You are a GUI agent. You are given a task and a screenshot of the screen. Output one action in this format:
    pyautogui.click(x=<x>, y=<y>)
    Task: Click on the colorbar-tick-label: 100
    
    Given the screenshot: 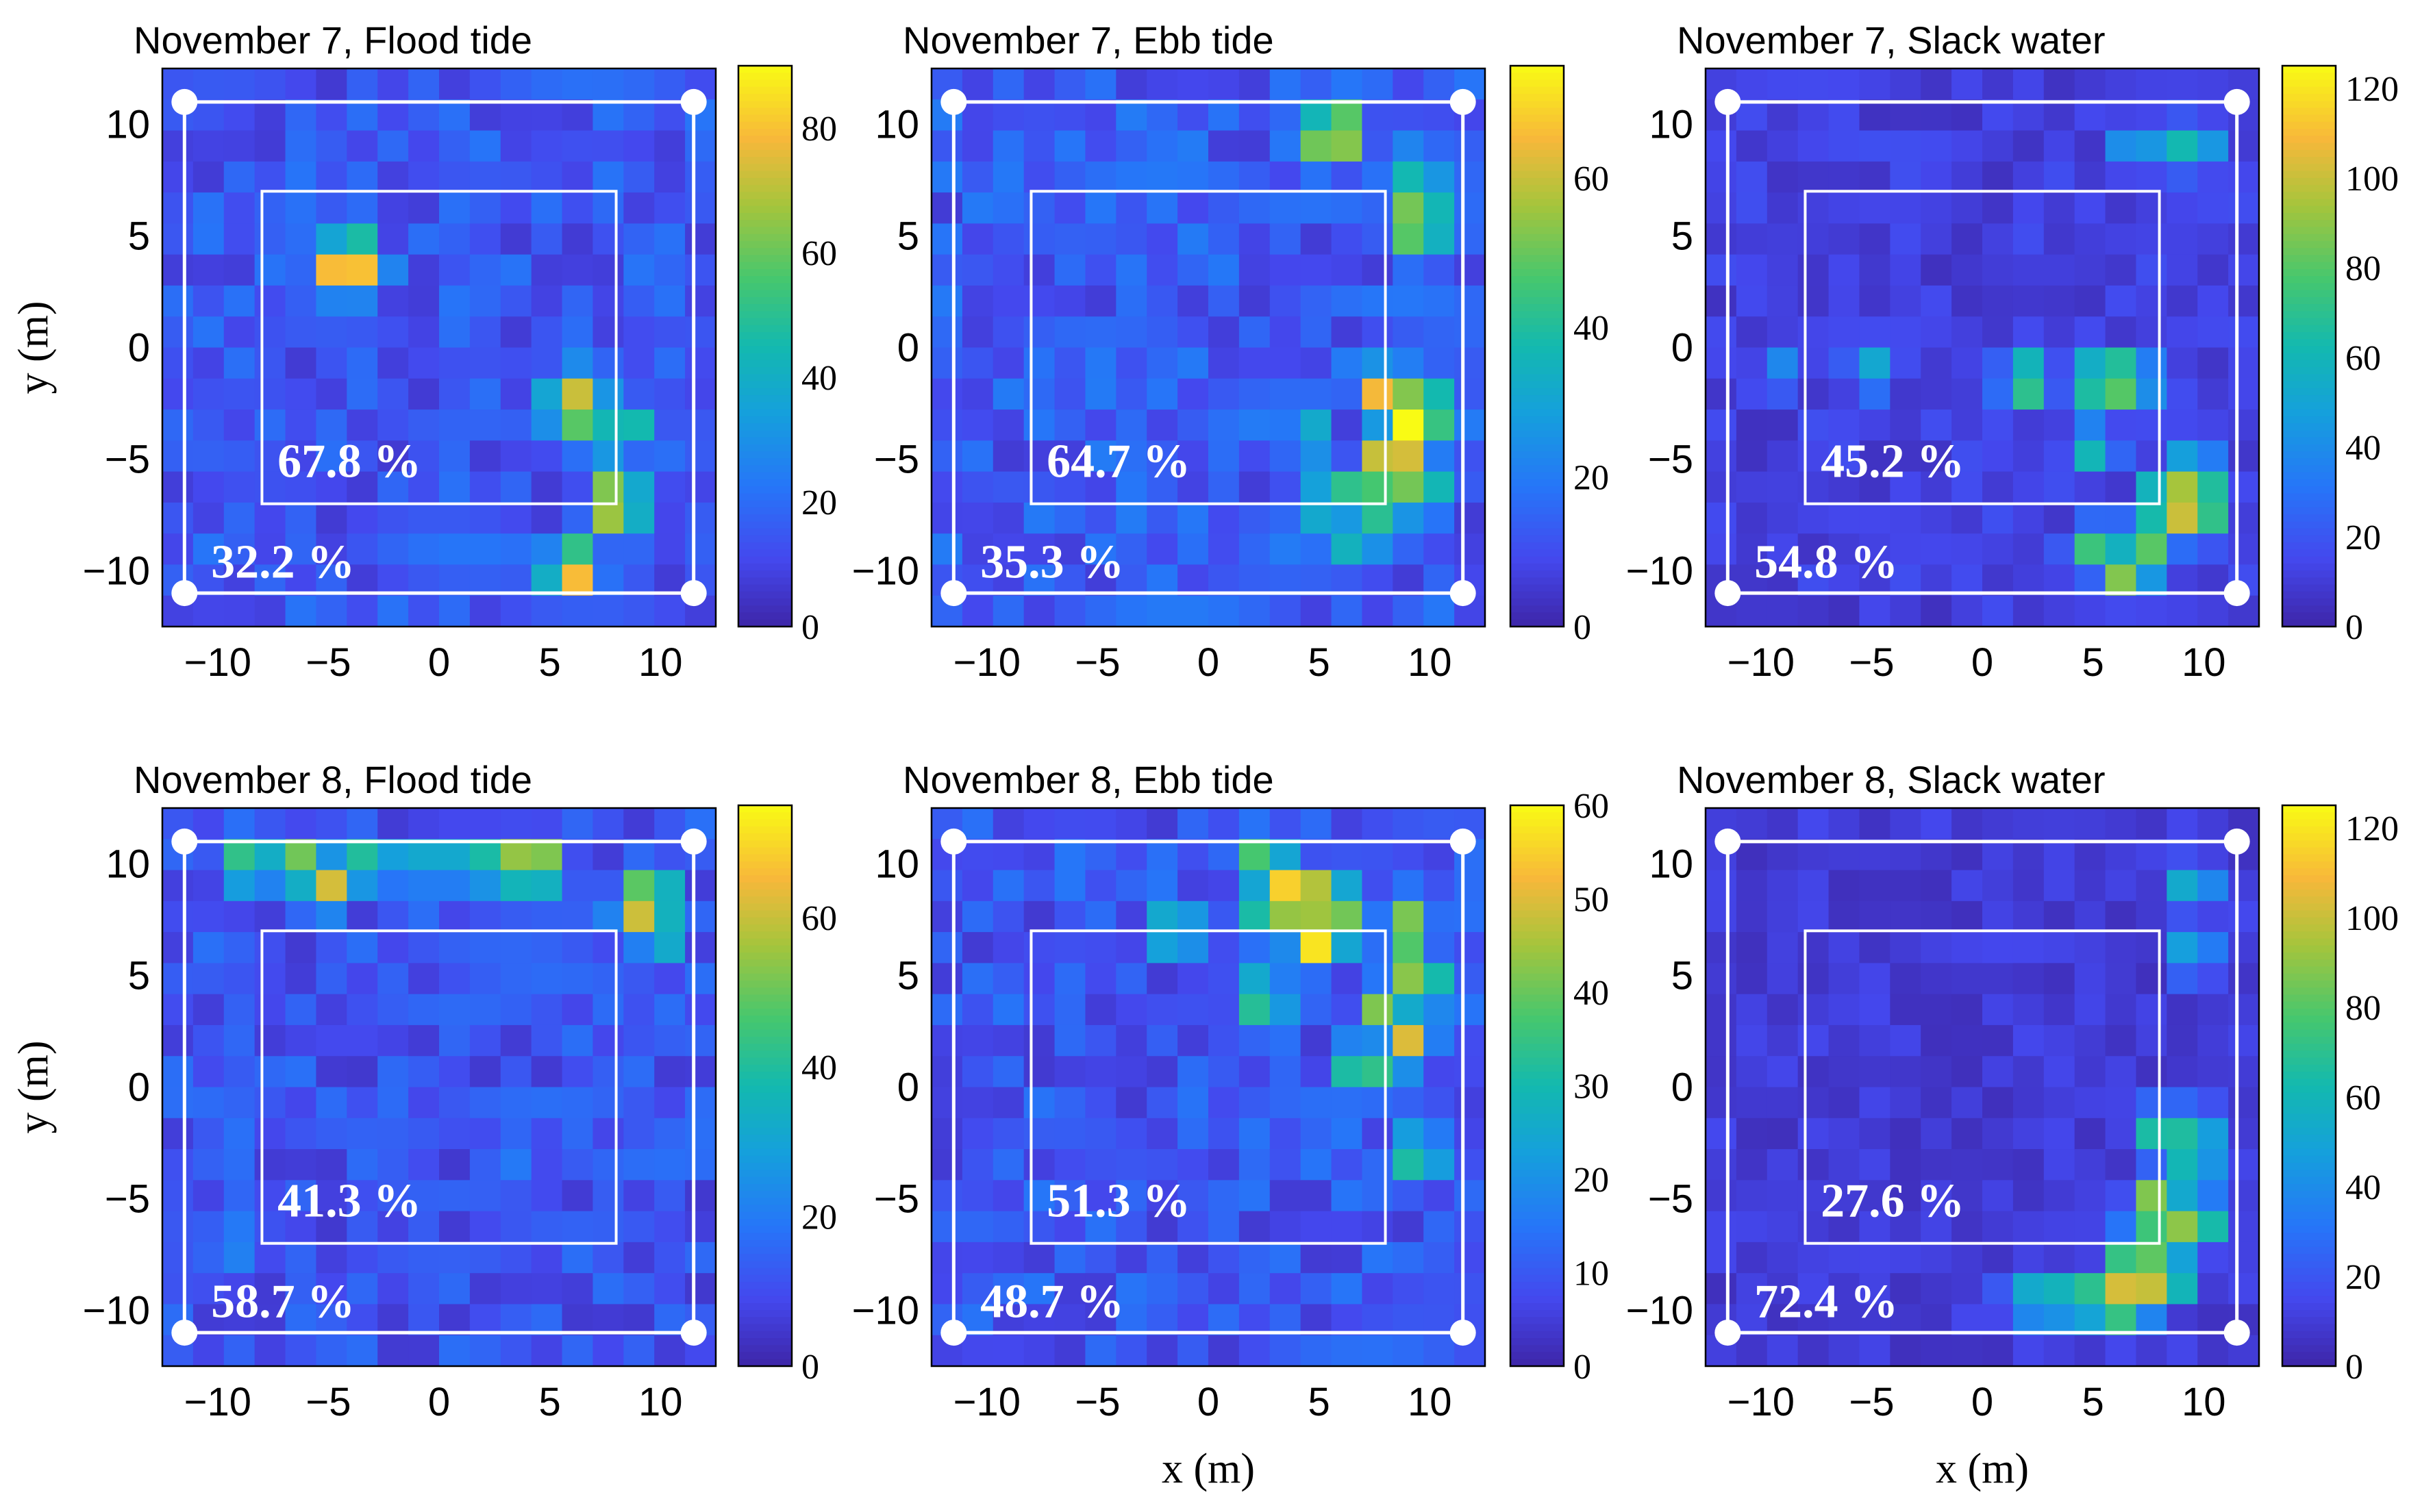 What is the action you would take?
    pyautogui.click(x=2372, y=918)
    